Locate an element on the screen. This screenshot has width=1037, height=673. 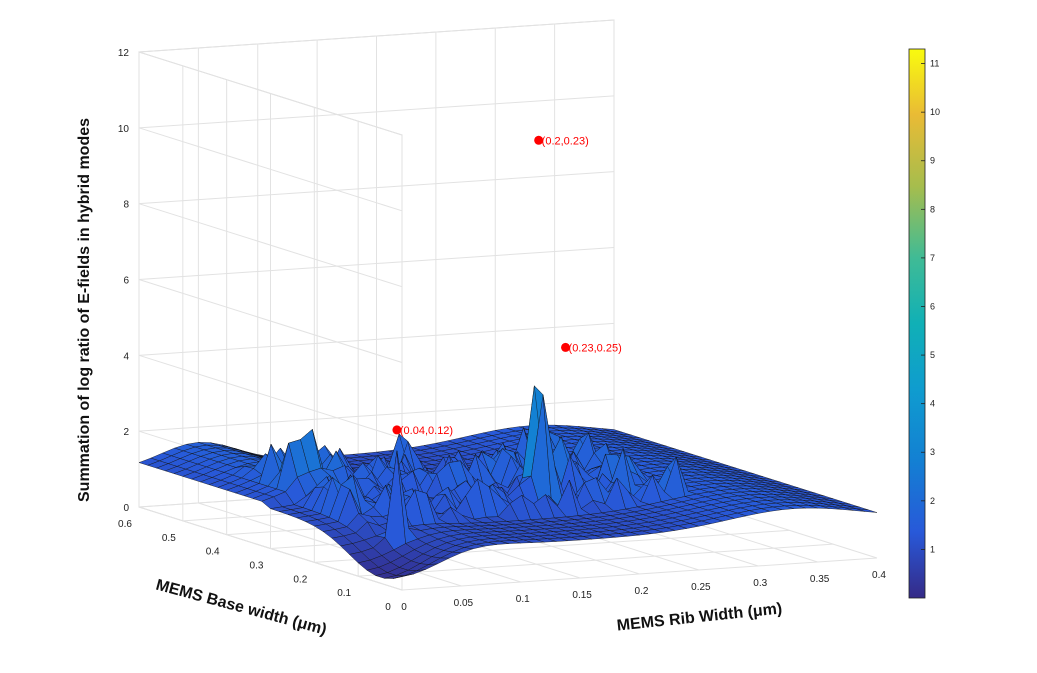
z-tick-label: 12 is located at coordinates (124, 53).